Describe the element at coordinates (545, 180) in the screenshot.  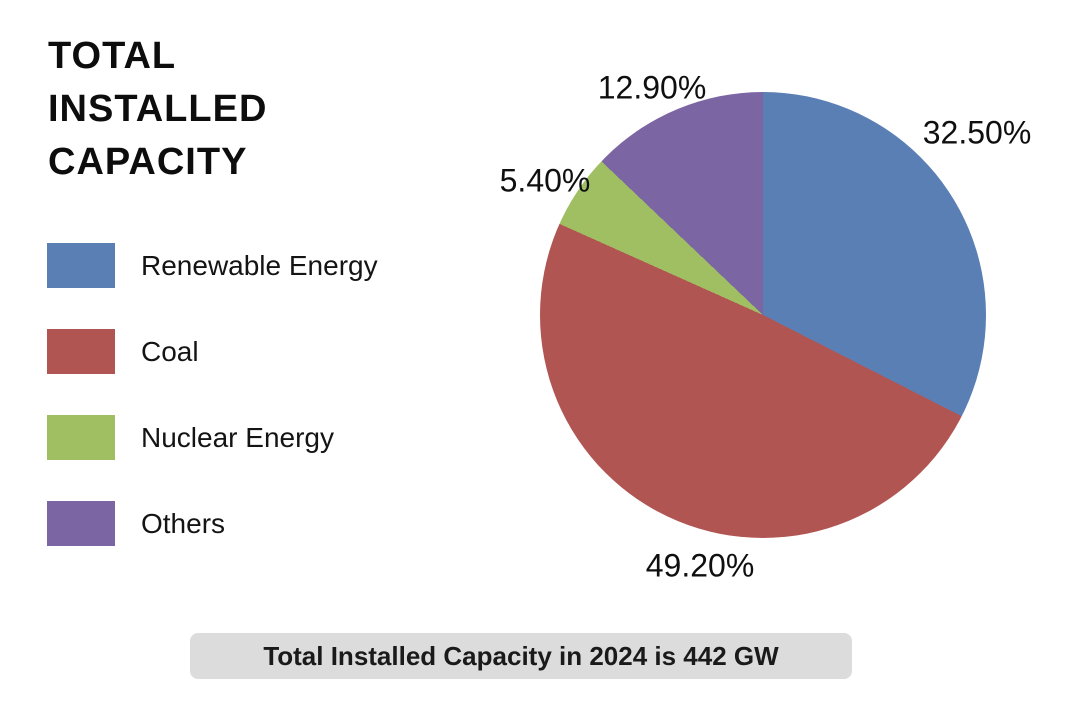
I see `pie-label-nuclear-energy: 5.40%` at that location.